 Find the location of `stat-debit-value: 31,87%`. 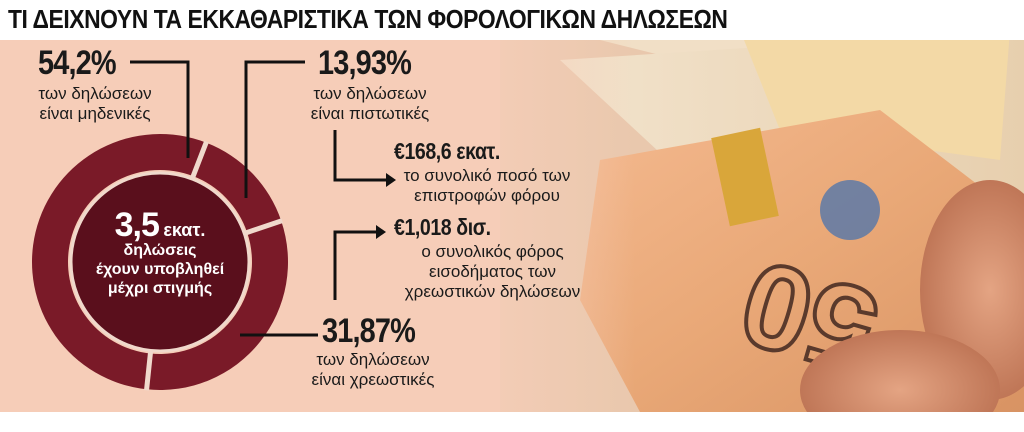

stat-debit-value: 31,87% is located at coordinates (369, 331).